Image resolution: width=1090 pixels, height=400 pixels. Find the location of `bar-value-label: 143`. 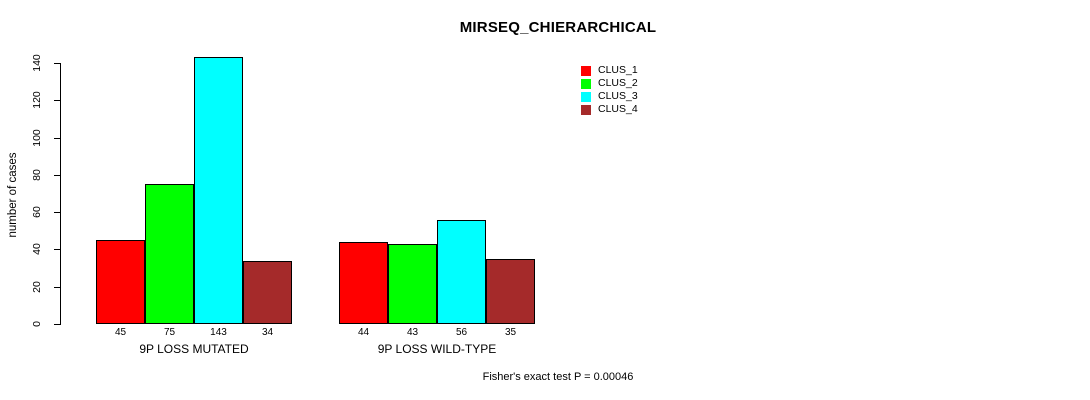

bar-value-label: 143 is located at coordinates (218, 332).